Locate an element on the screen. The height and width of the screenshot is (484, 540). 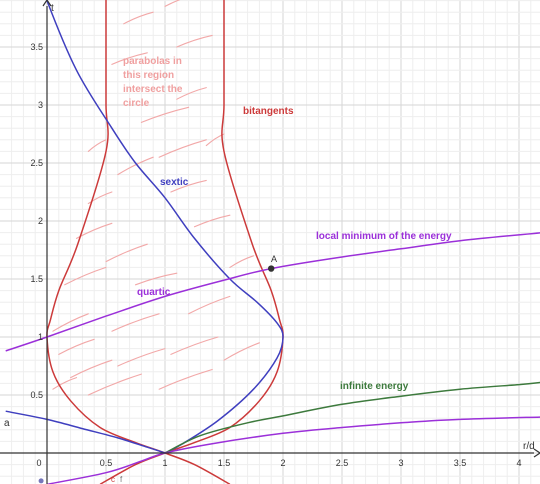
y-tick-label: 1.5 is located at coordinates (36, 279).